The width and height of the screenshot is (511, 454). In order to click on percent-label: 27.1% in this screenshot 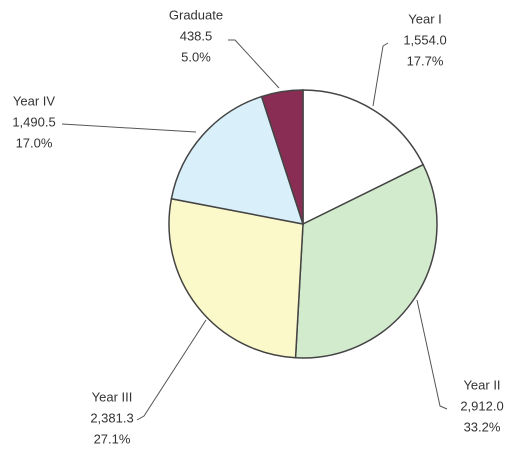, I will do `click(112, 438)`.